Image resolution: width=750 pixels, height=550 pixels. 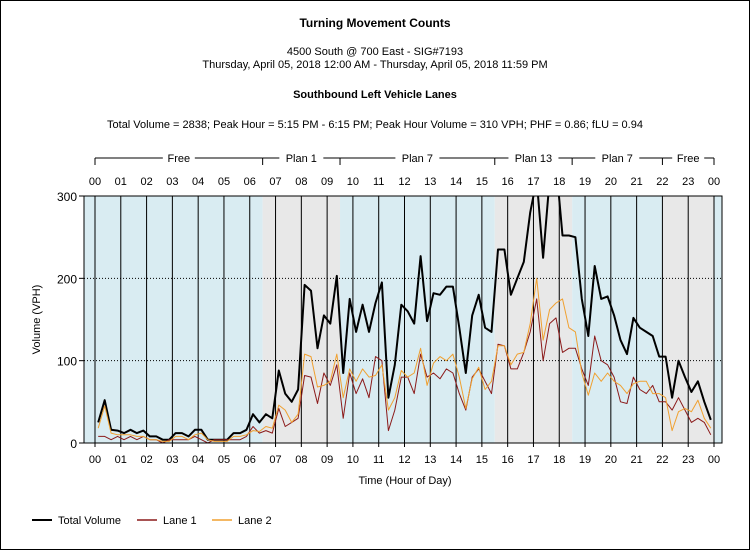 What do you see at coordinates (172, 182) in the screenshot?
I see `x-tick-label-top: 03` at bounding box center [172, 182].